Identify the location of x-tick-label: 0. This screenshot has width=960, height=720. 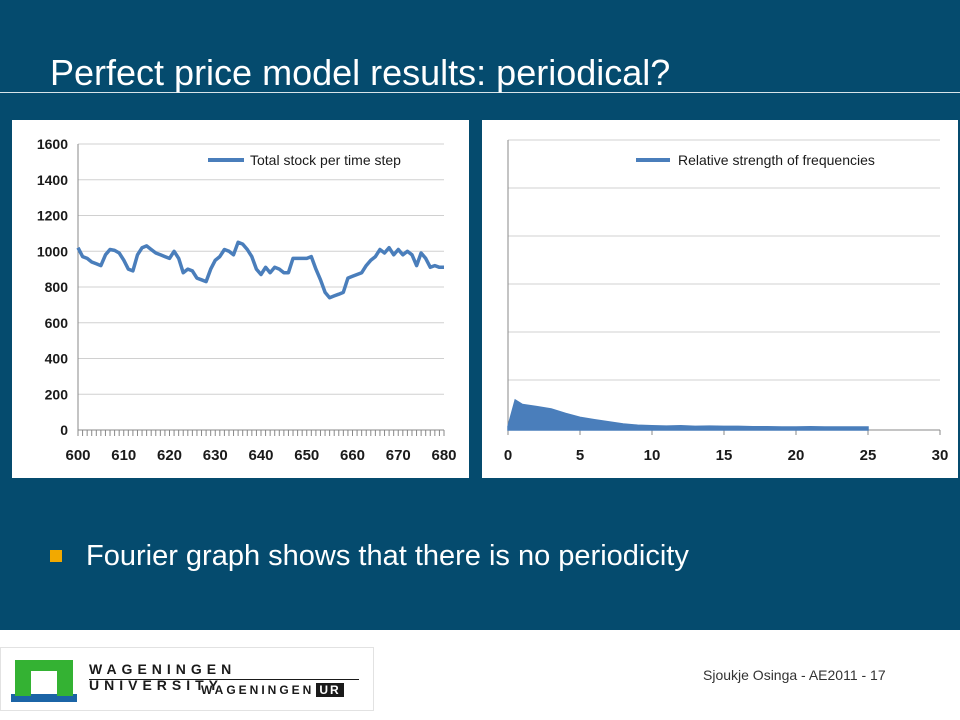
(508, 455).